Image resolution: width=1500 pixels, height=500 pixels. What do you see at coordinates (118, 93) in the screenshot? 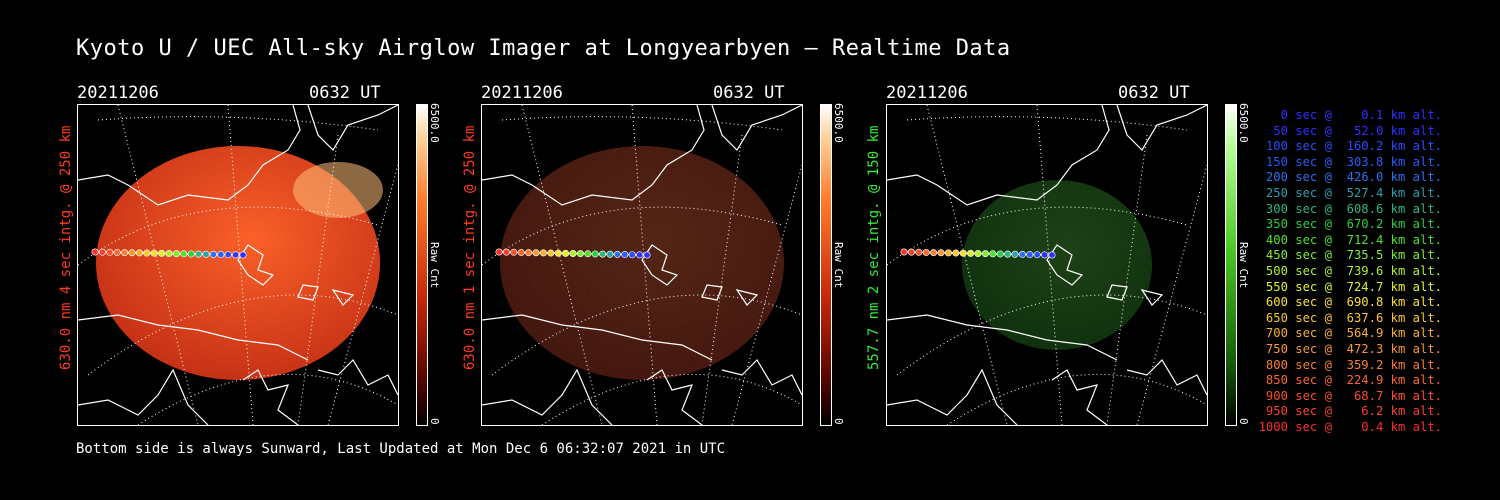
I see `panel-1-date: 20211206` at bounding box center [118, 93].